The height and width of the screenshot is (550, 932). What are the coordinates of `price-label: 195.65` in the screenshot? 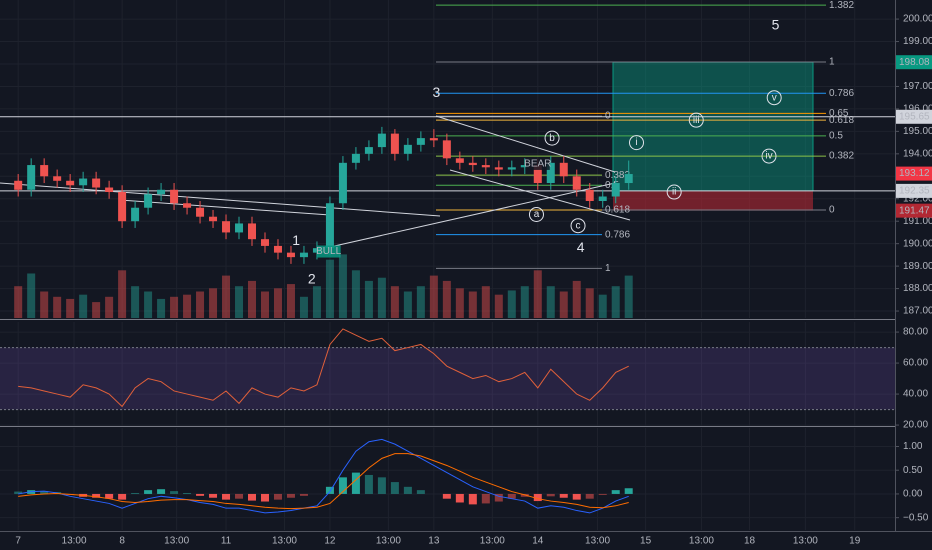 It's located at (914, 116).